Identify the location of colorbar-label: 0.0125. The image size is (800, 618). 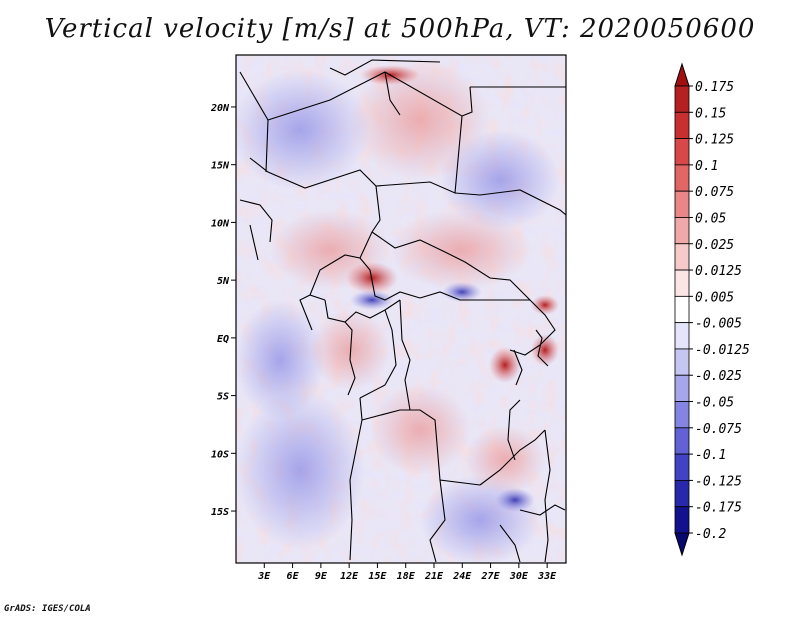
(718, 271).